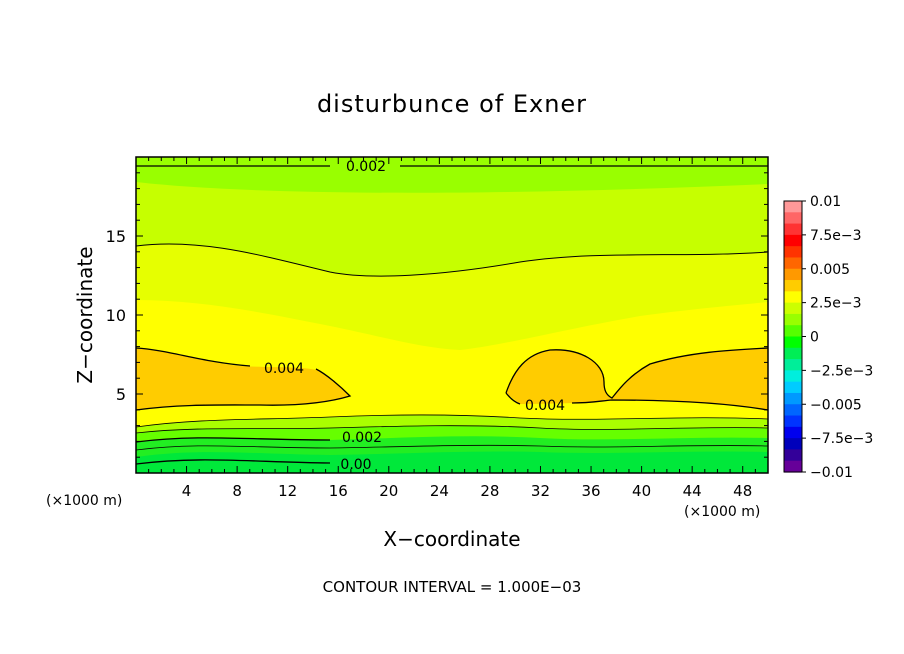 The image size is (904, 654). What do you see at coordinates (641, 491) in the screenshot?
I see `x-tick-label: 40` at bounding box center [641, 491].